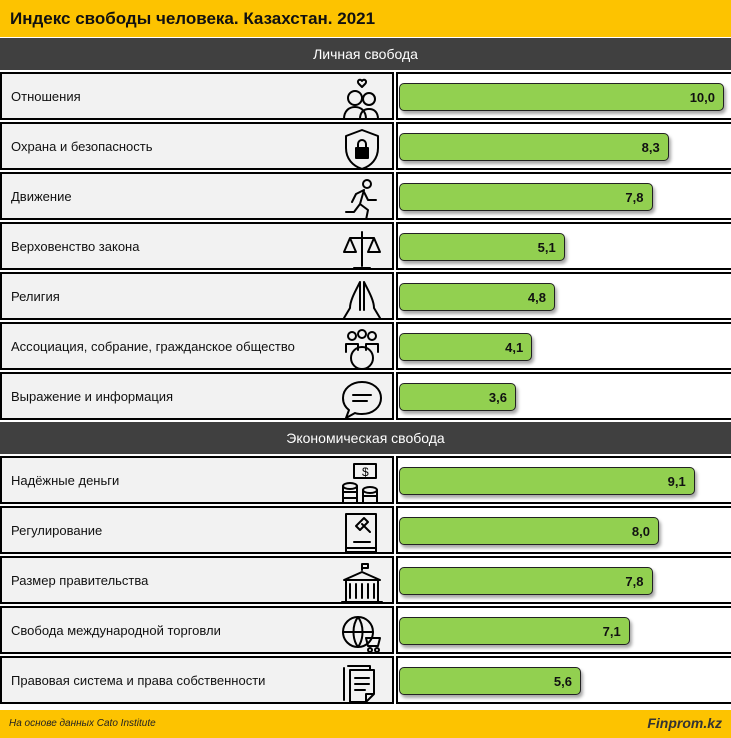  Describe the element at coordinates (365, 18) in the screenshot. I see `page-title: Индекс свободы человека. Казахстан. 2021` at that location.